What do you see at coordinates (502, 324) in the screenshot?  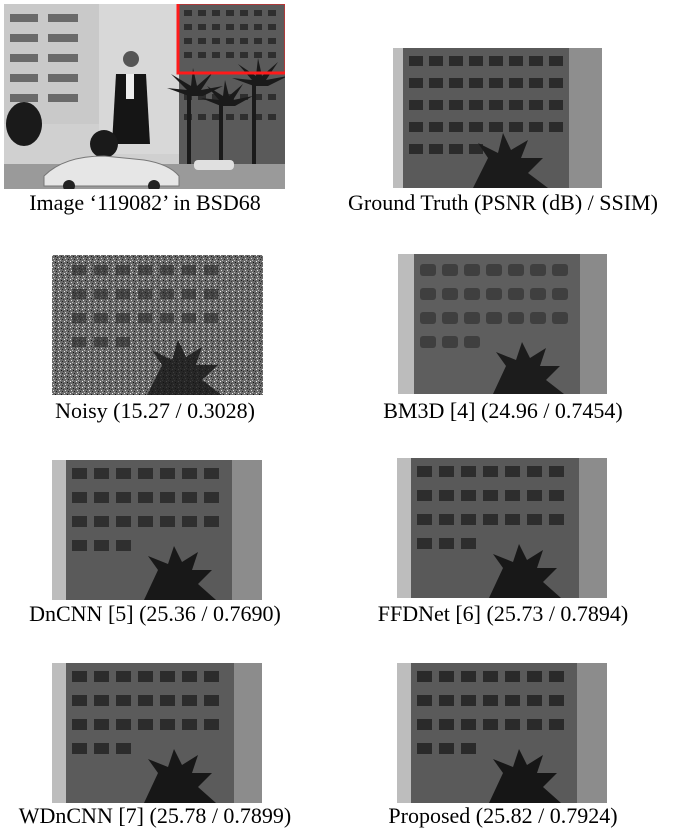 I see `bm3d-image` at bounding box center [502, 324].